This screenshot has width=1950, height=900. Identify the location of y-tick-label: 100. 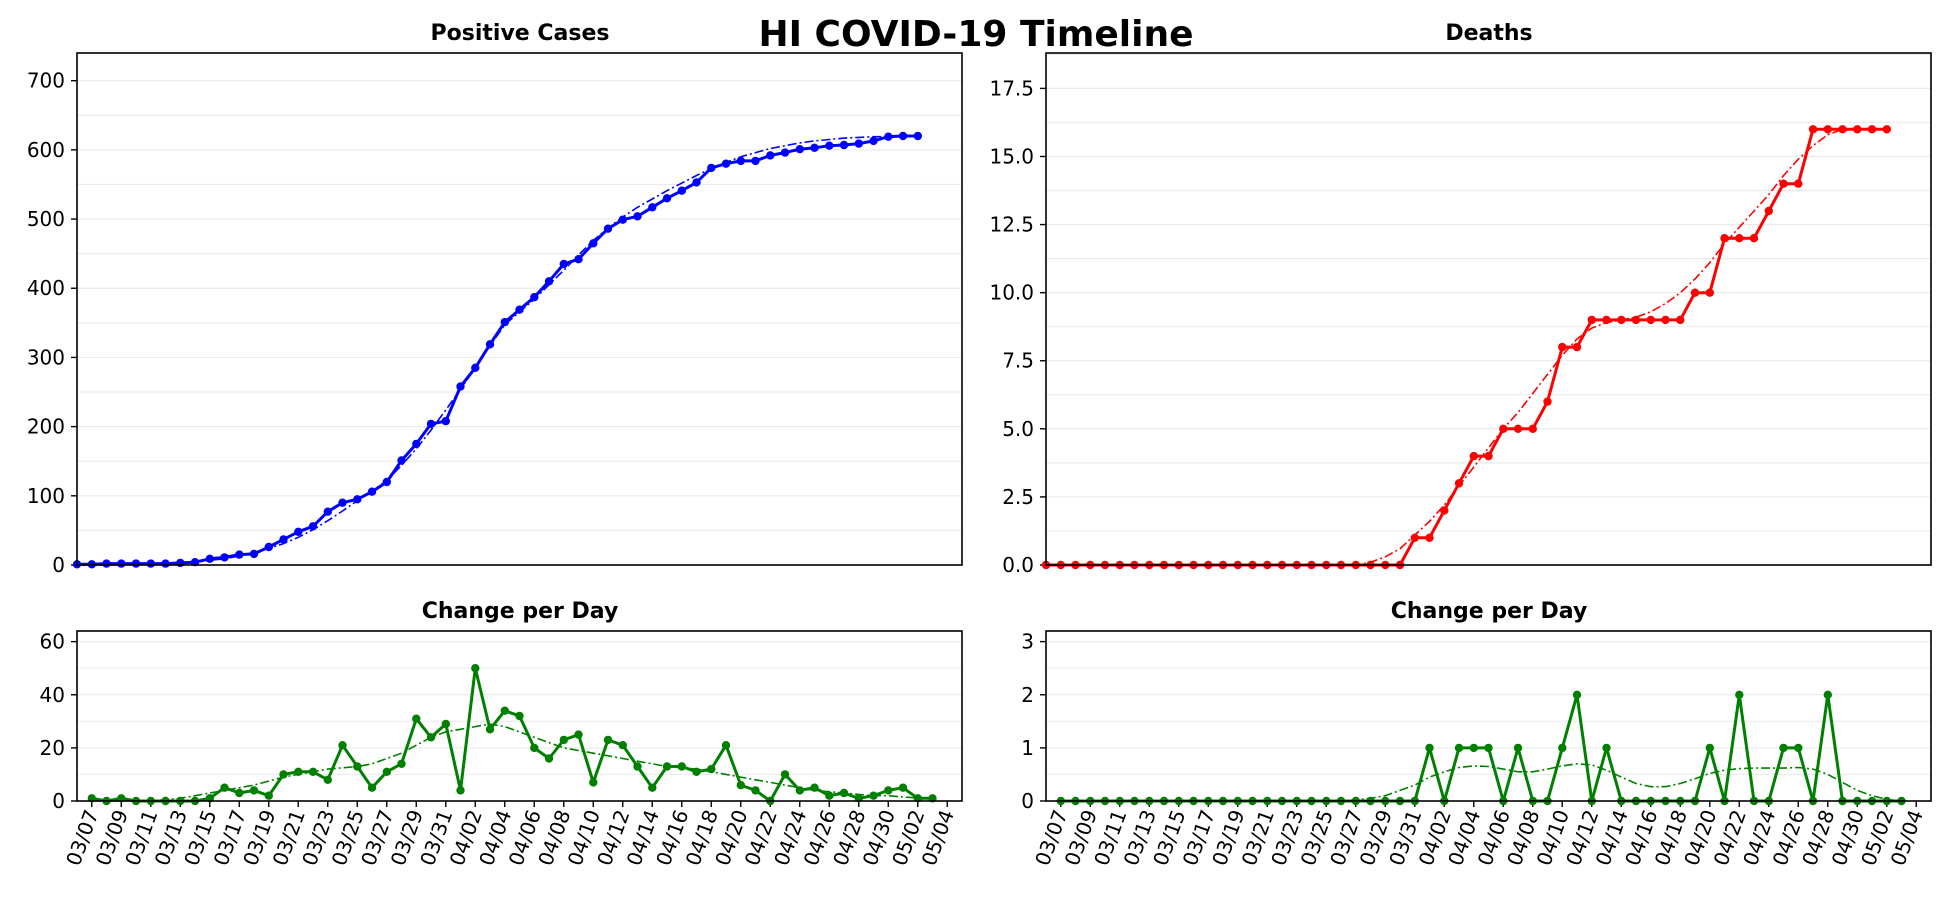
(46, 496).